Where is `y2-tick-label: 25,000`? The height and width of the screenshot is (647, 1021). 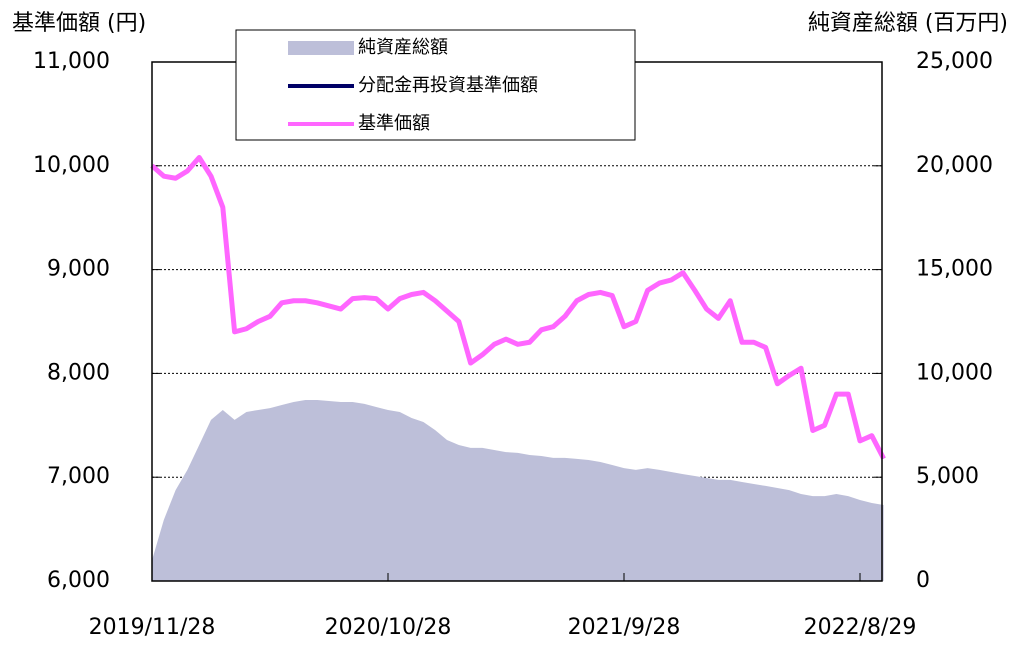
y2-tick-label: 25,000 is located at coordinates (954, 61).